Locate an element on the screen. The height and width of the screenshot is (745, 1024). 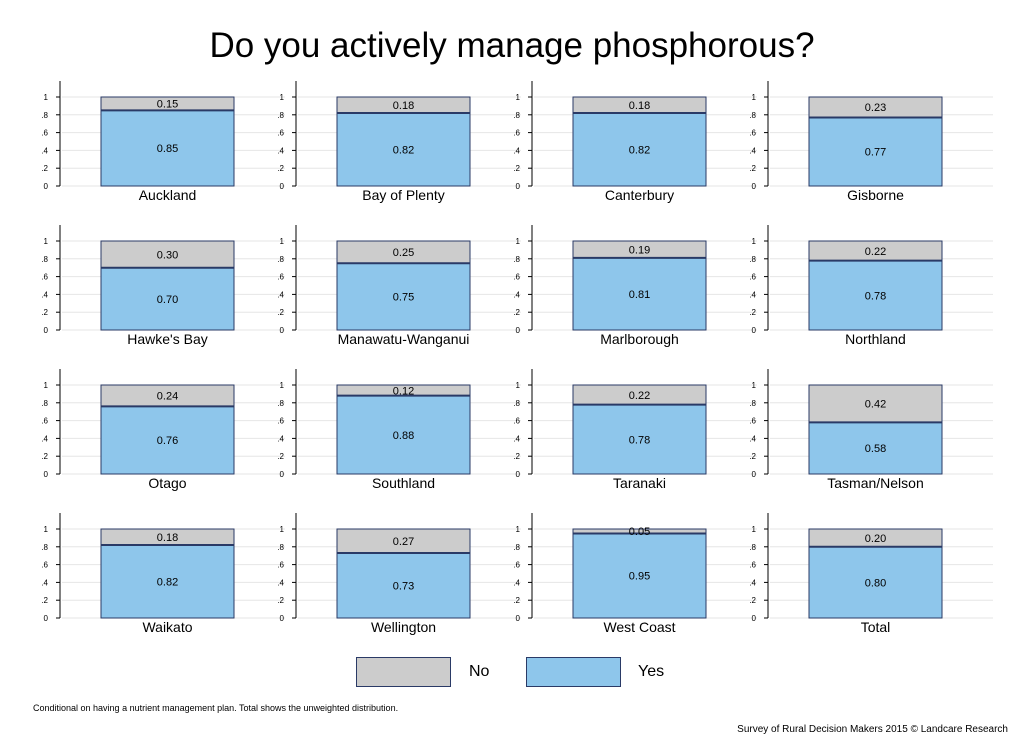
panel-category-label: Auckland is located at coordinates (168, 195).